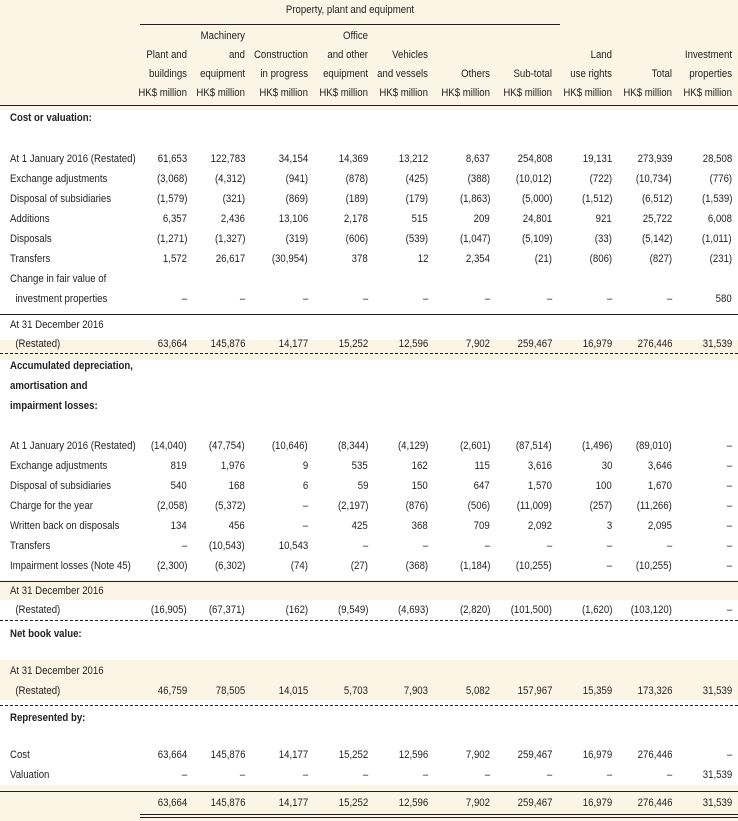 This screenshot has width=738, height=821. Describe the element at coordinates (474, 610) in the screenshot. I see `table-cell: (2,820)` at that location.